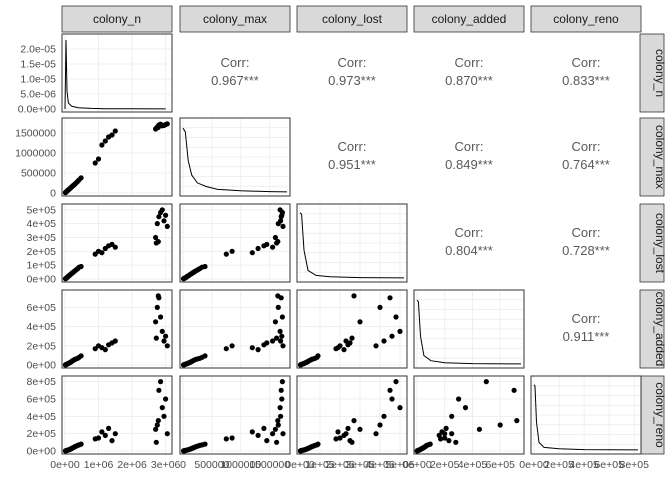 The width and height of the screenshot is (672, 485). I want to click on strip-row-label-colony_n: colony_n, so click(660, 73).